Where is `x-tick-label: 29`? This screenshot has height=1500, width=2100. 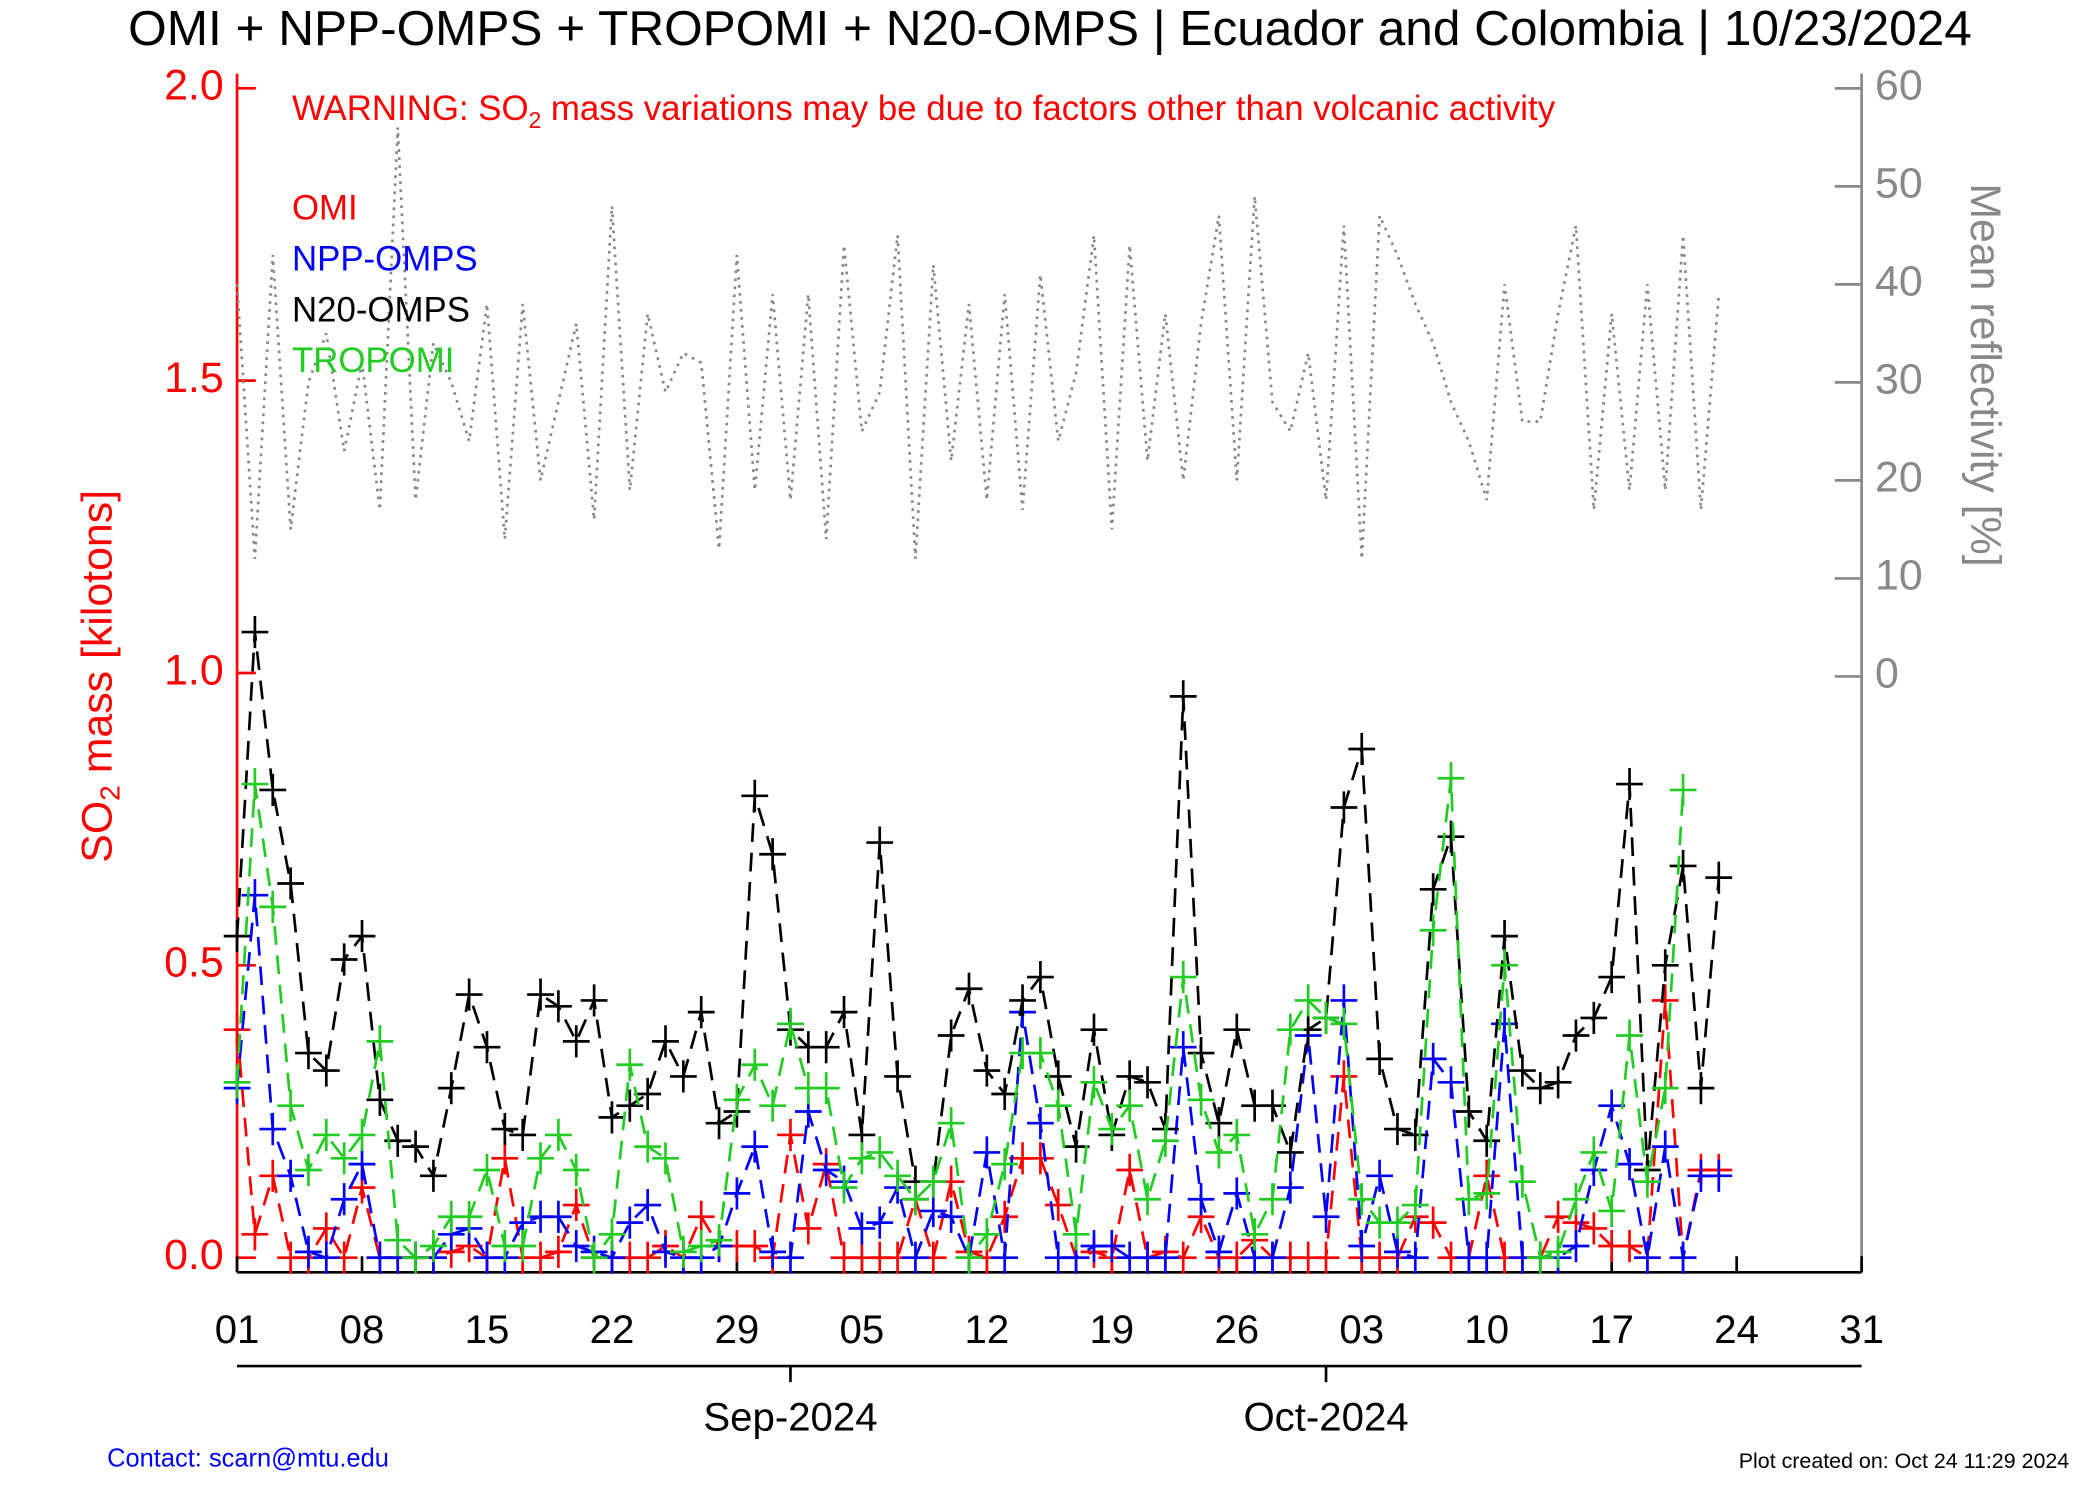
x-tick-label: 29 is located at coordinates (737, 1329).